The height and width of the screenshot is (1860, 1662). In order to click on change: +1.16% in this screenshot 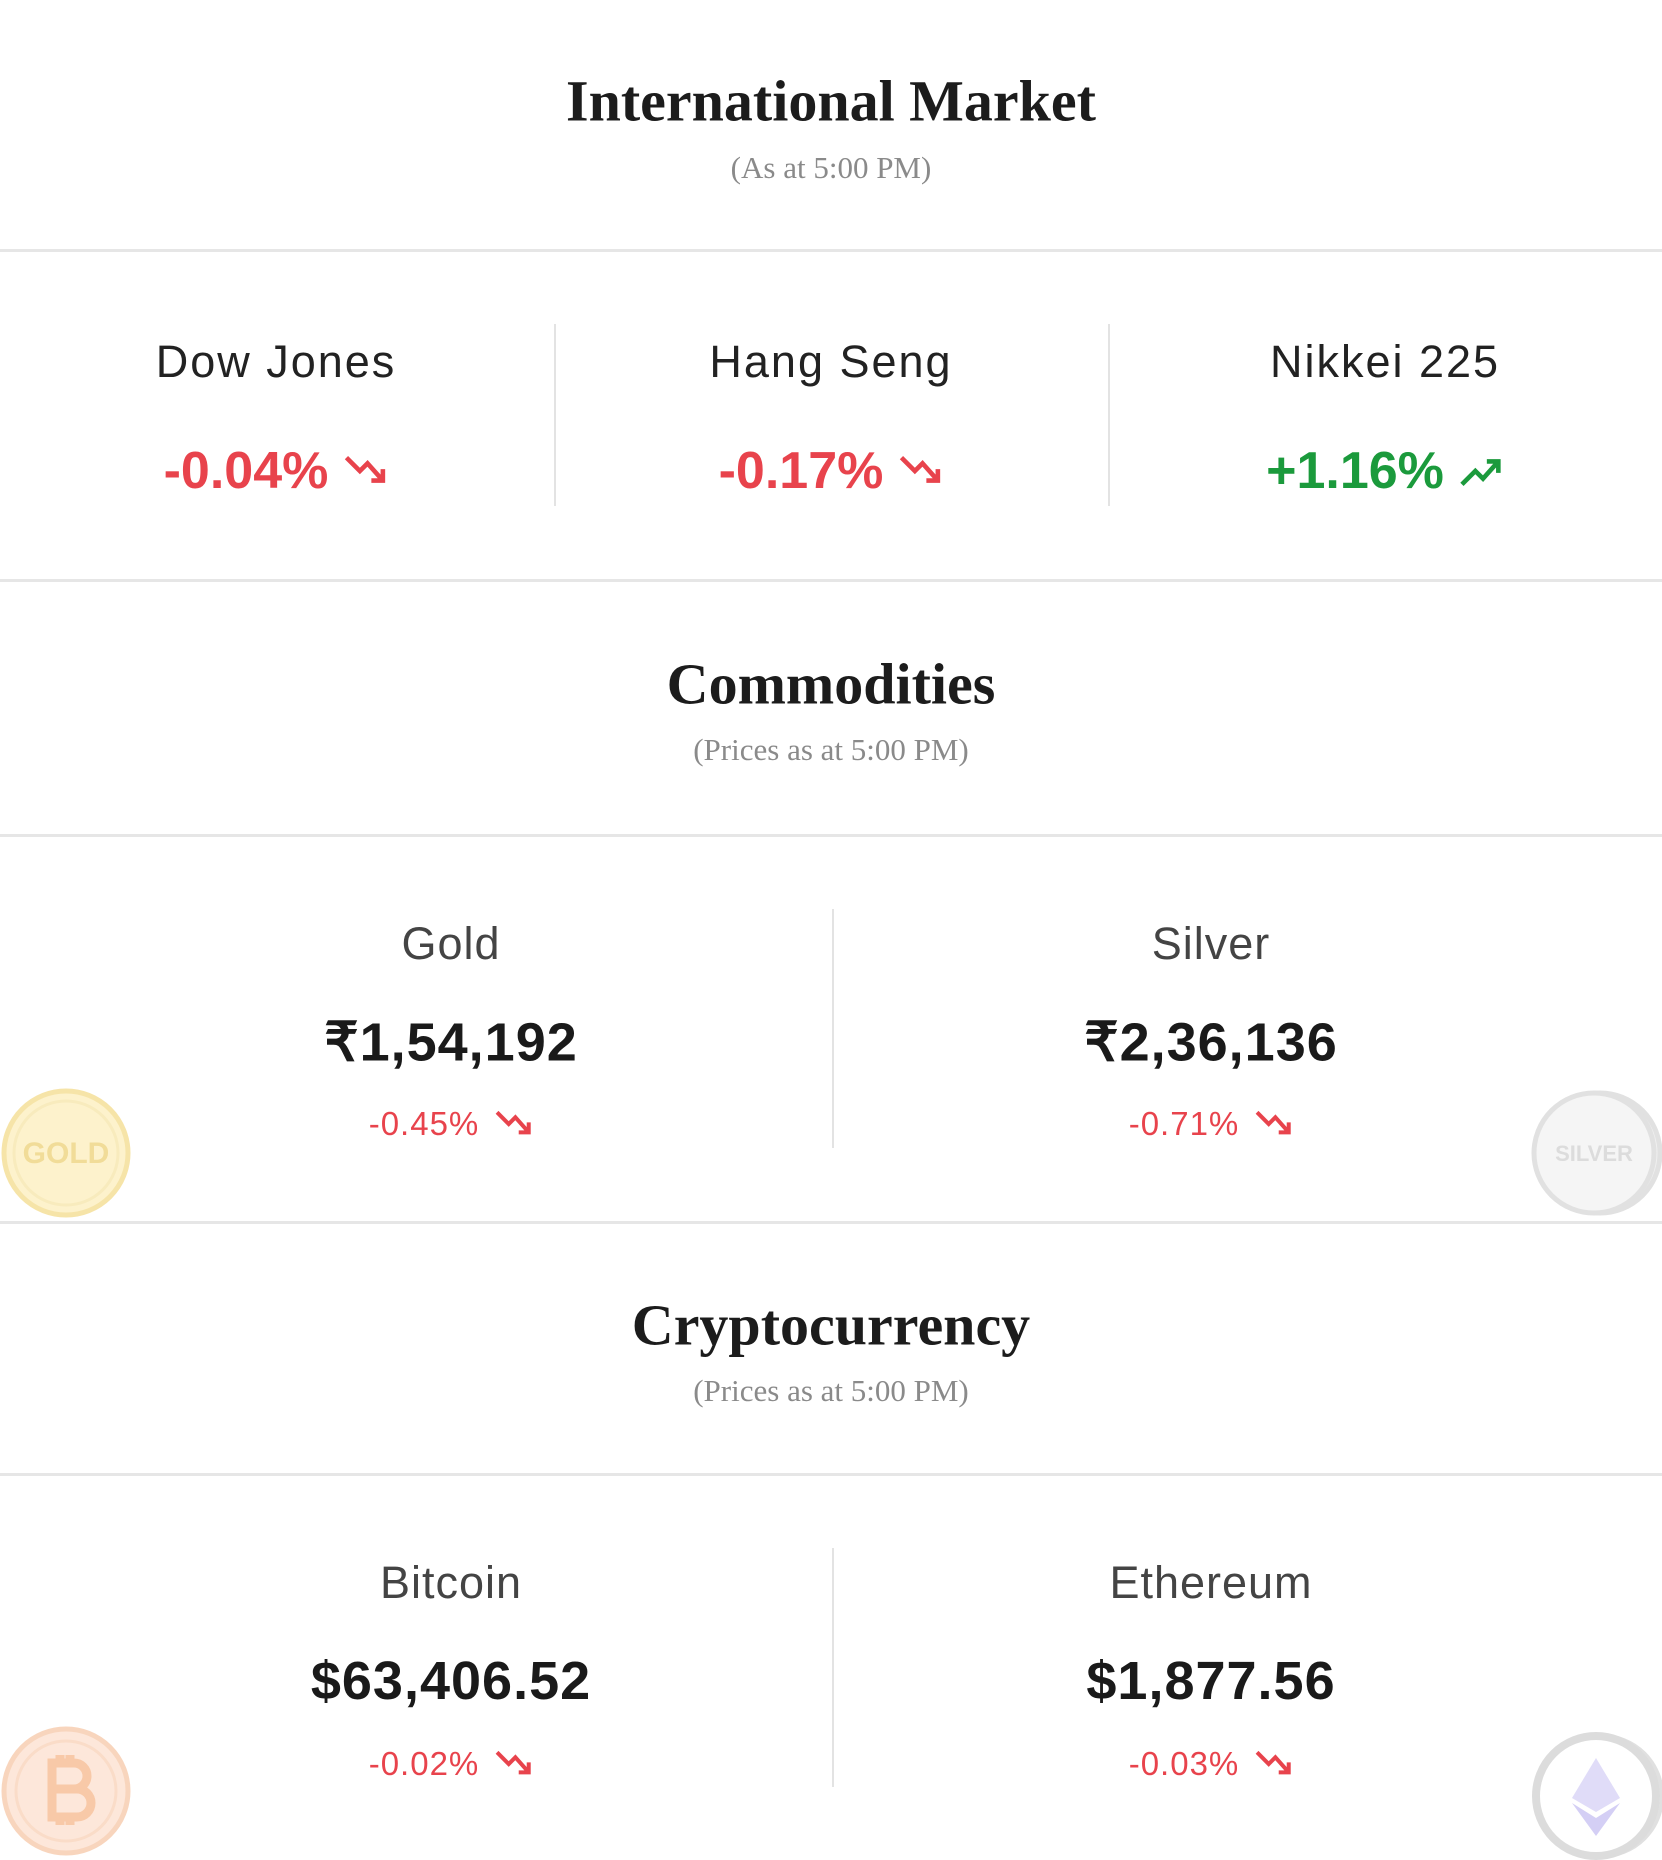, I will do `click(1385, 471)`.